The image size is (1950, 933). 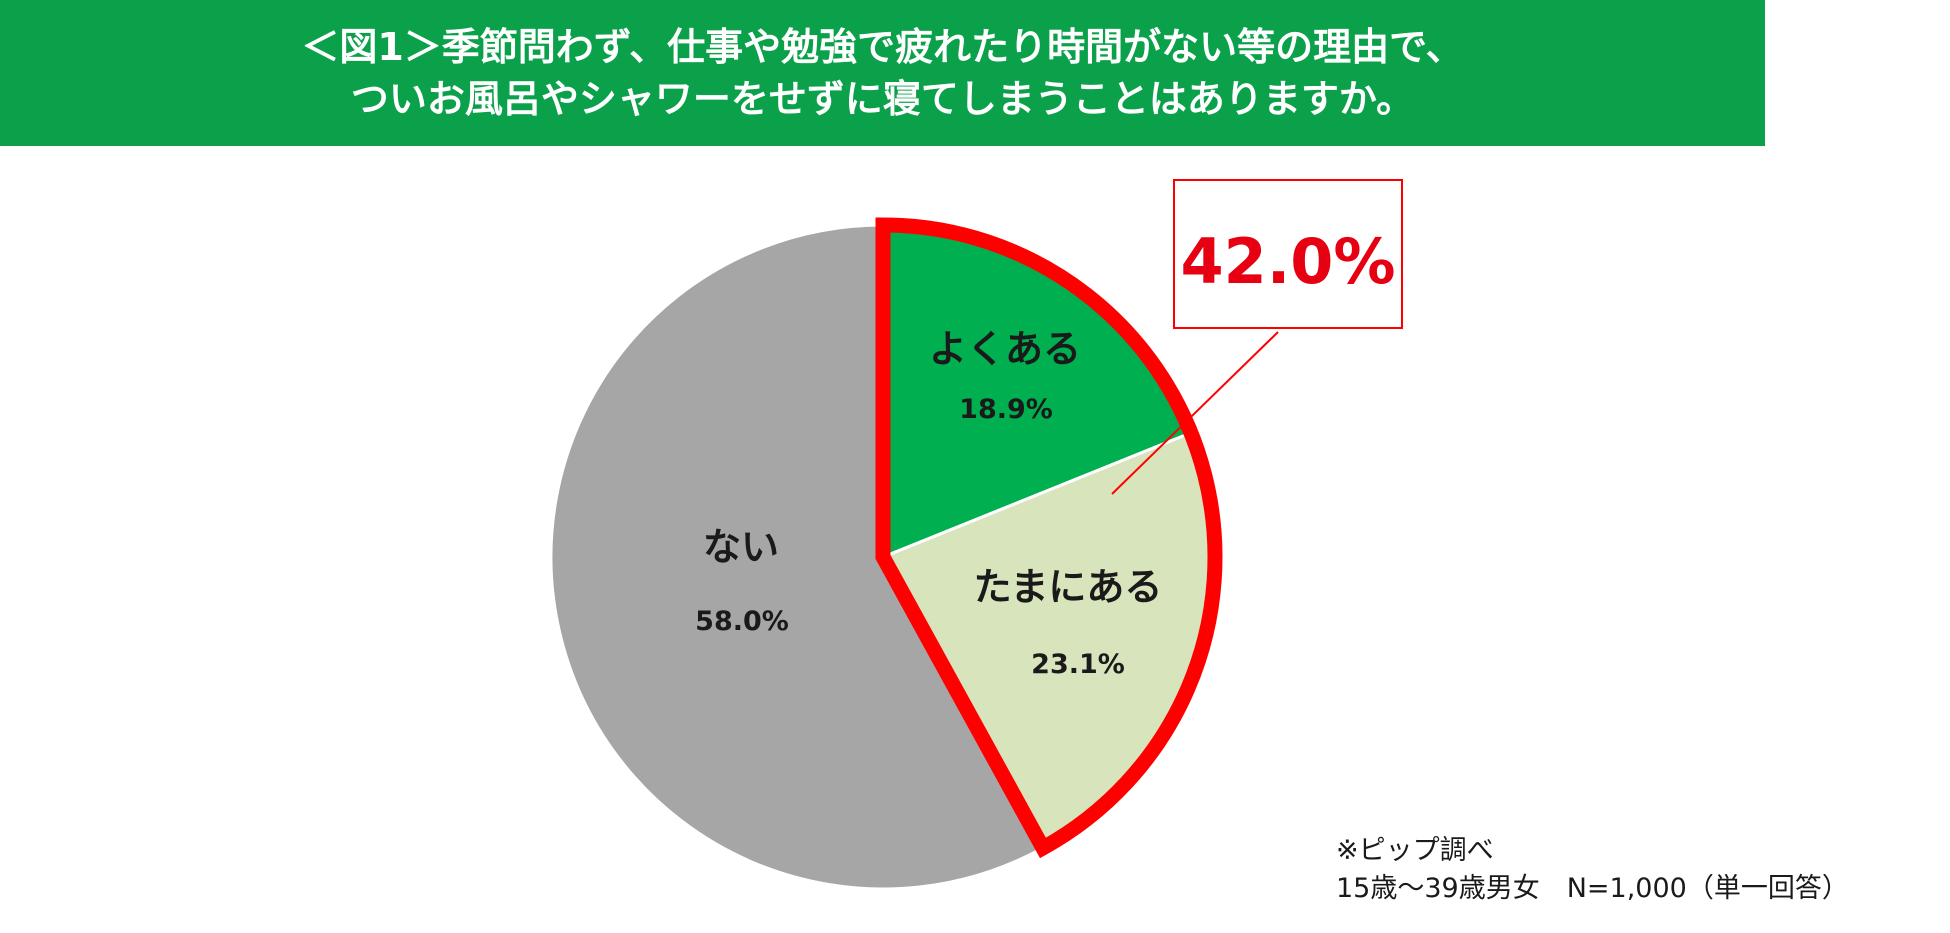 I want to click on slice-label-nai: ない, so click(x=741, y=547).